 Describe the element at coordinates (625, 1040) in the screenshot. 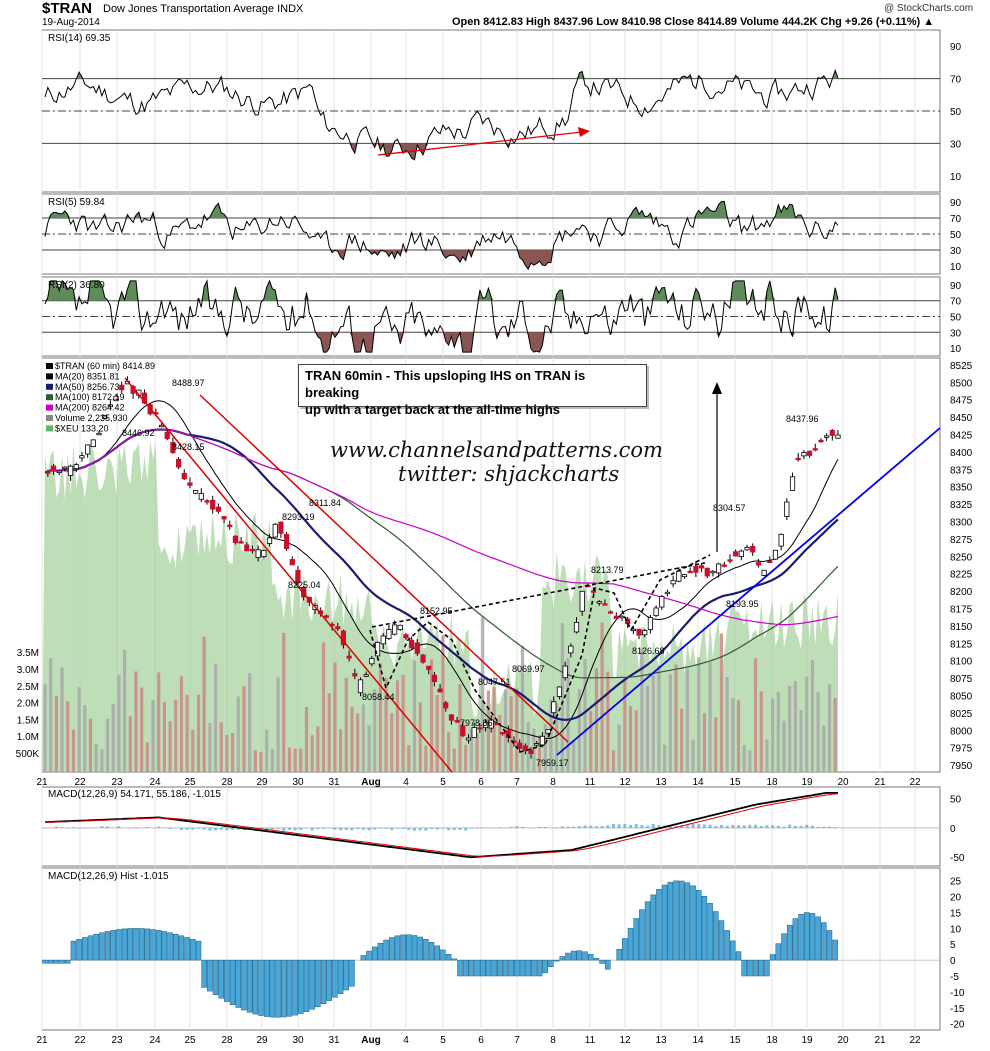

I see `x-axis-label: 12` at that location.